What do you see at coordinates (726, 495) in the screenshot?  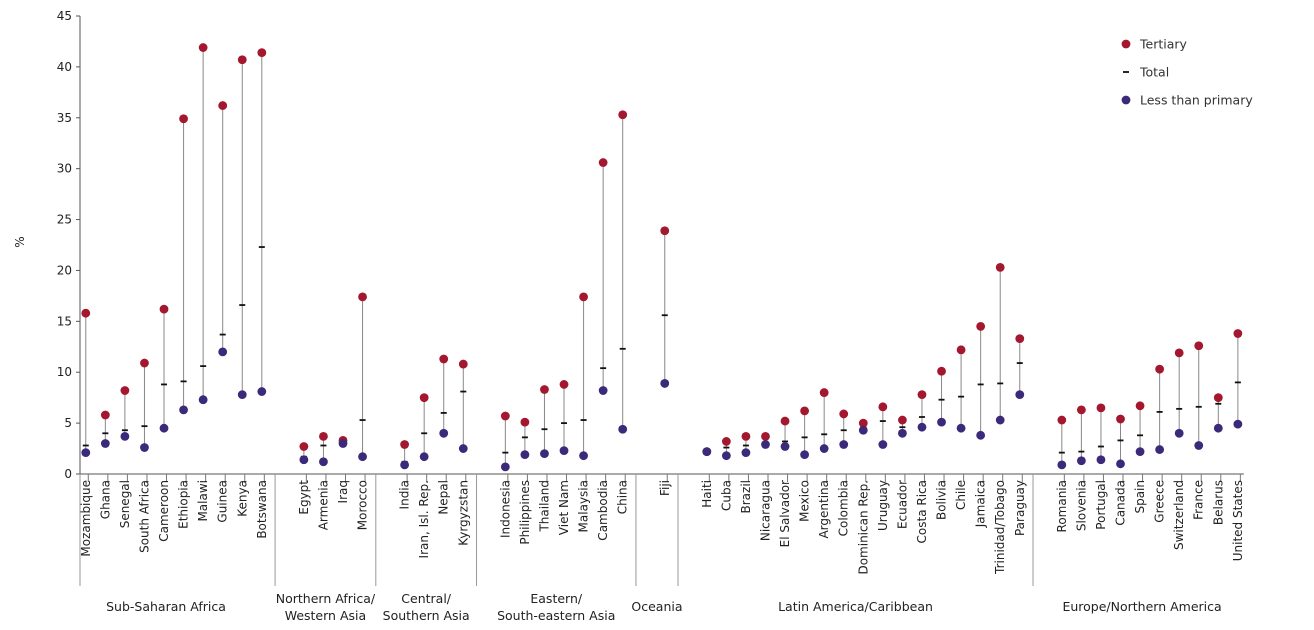 I see `x-category-label: Cuba` at bounding box center [726, 495].